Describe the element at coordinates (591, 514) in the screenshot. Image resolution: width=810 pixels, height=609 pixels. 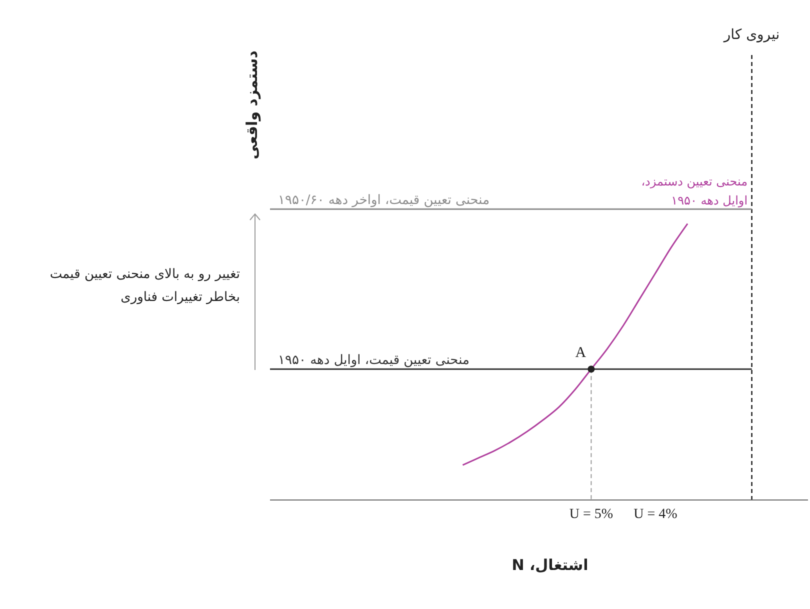
I see `x-tick-label: U = 5%` at that location.